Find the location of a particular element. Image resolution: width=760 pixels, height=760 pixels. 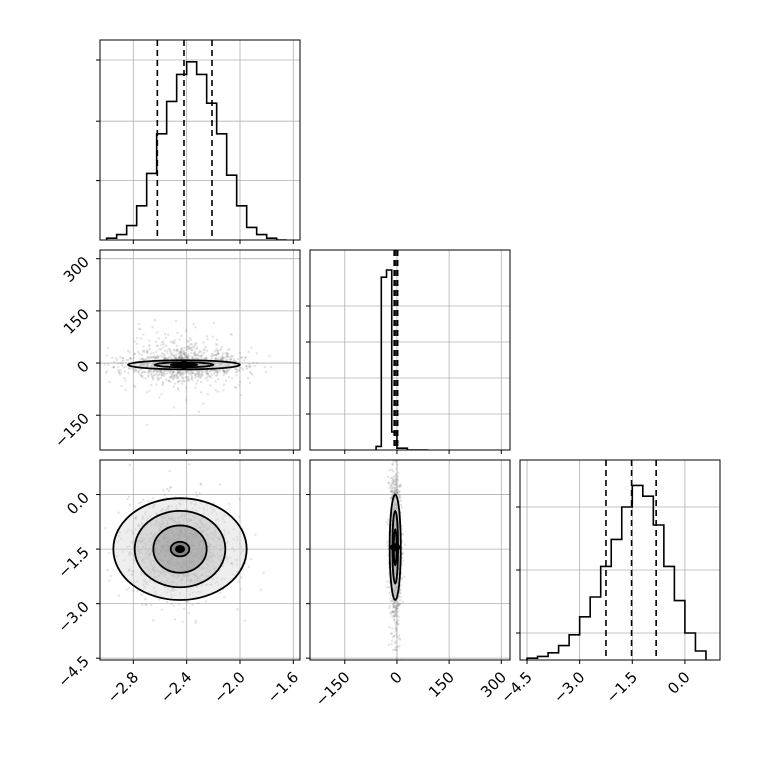

y-tick-label: 0 is located at coordinates (82, 366).